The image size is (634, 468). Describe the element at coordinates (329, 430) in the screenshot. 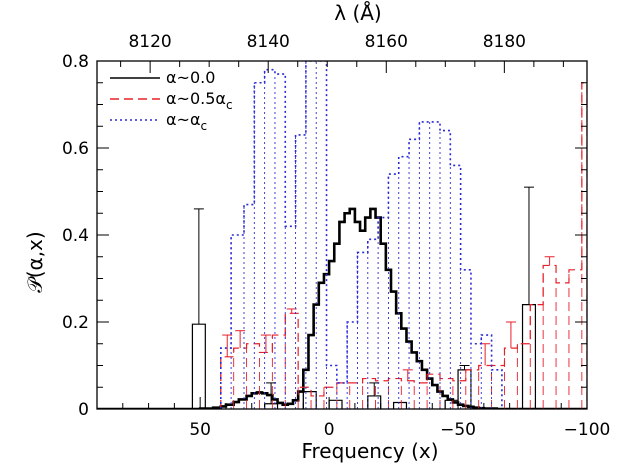

I see `x-tick-label: 0` at that location.